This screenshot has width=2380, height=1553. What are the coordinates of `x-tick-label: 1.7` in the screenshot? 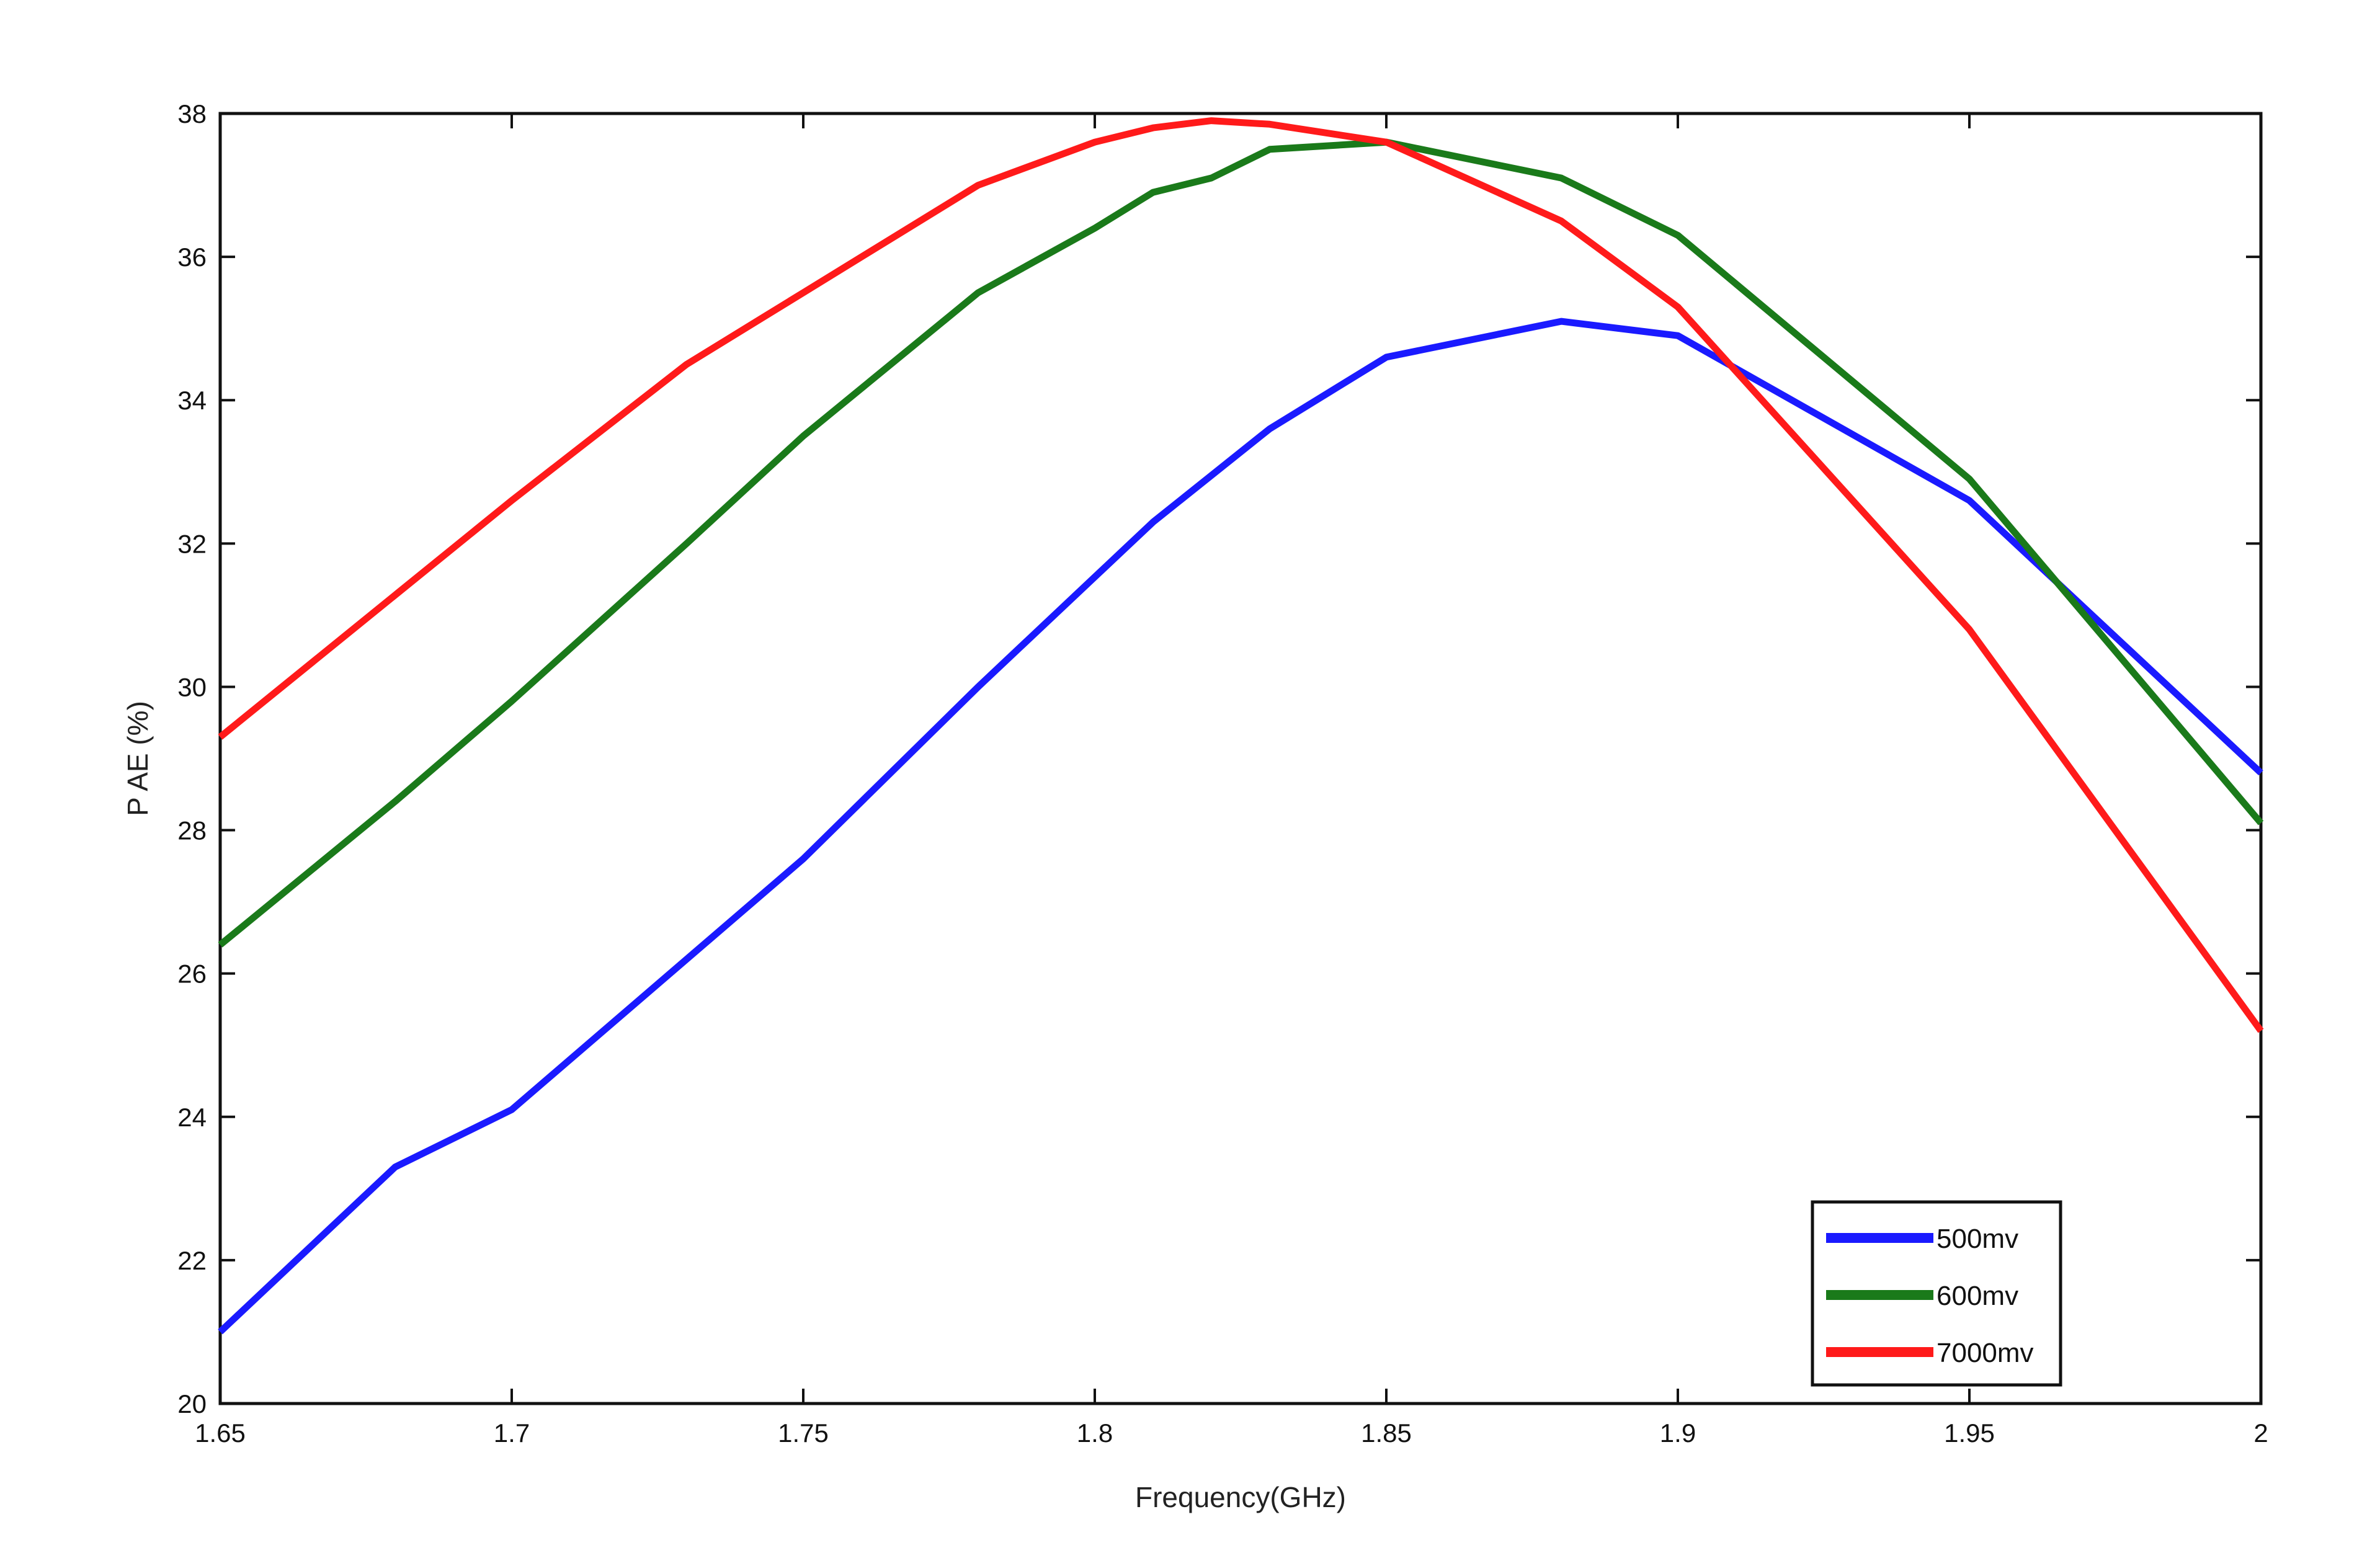 It's located at (512, 1433).